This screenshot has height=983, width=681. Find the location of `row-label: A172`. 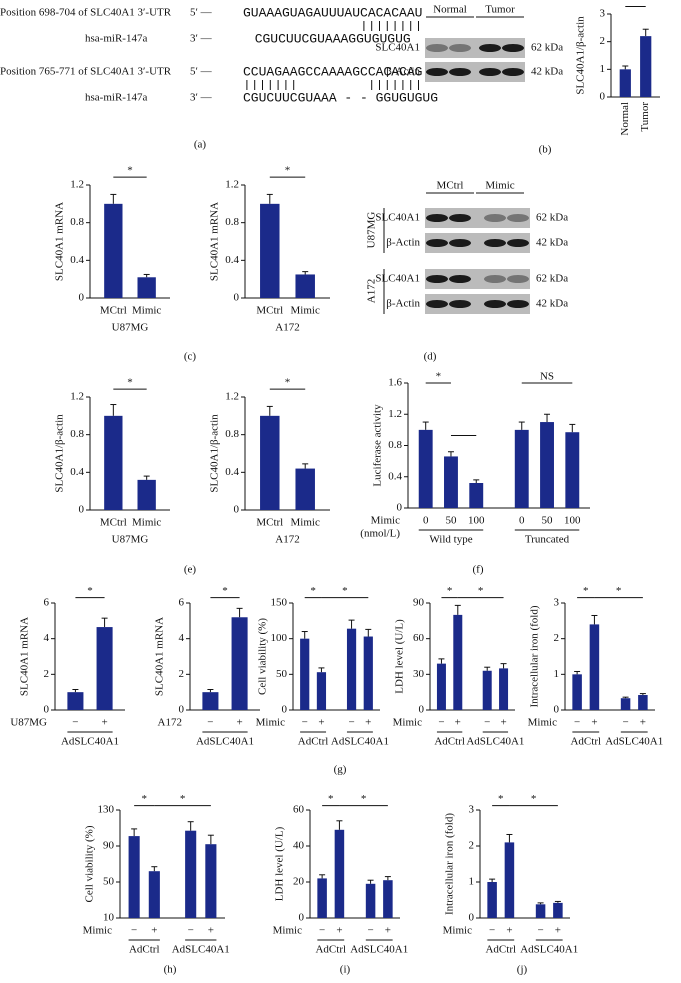

row-label: A172 is located at coordinates (170, 723).